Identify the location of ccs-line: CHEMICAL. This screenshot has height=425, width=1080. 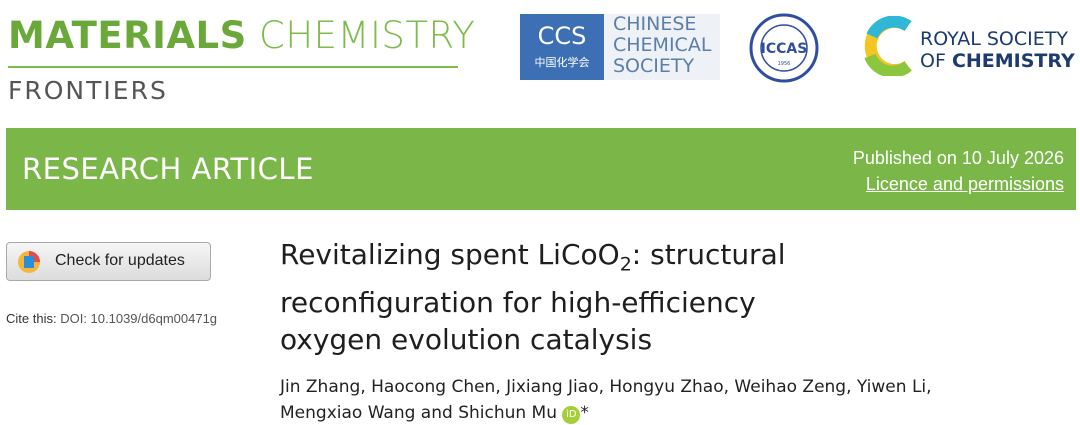
(662, 45).